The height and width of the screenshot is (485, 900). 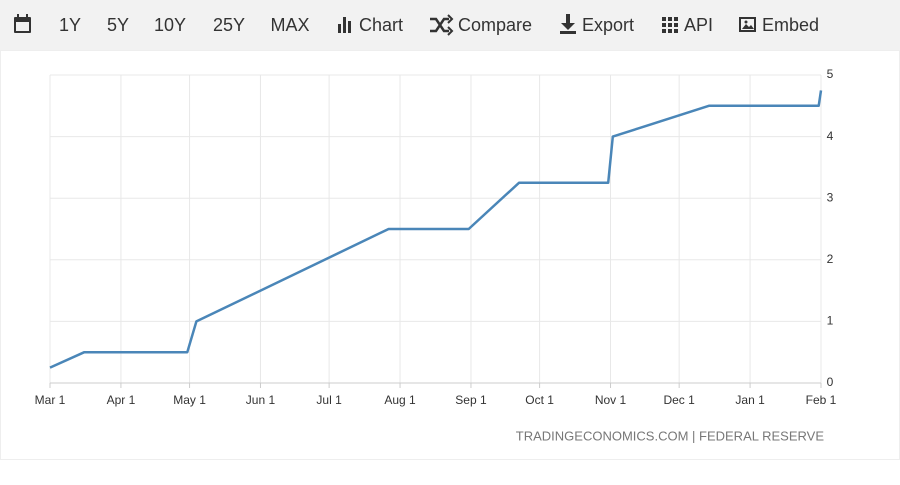 I want to click on range-button: 5Y, so click(x=118, y=25).